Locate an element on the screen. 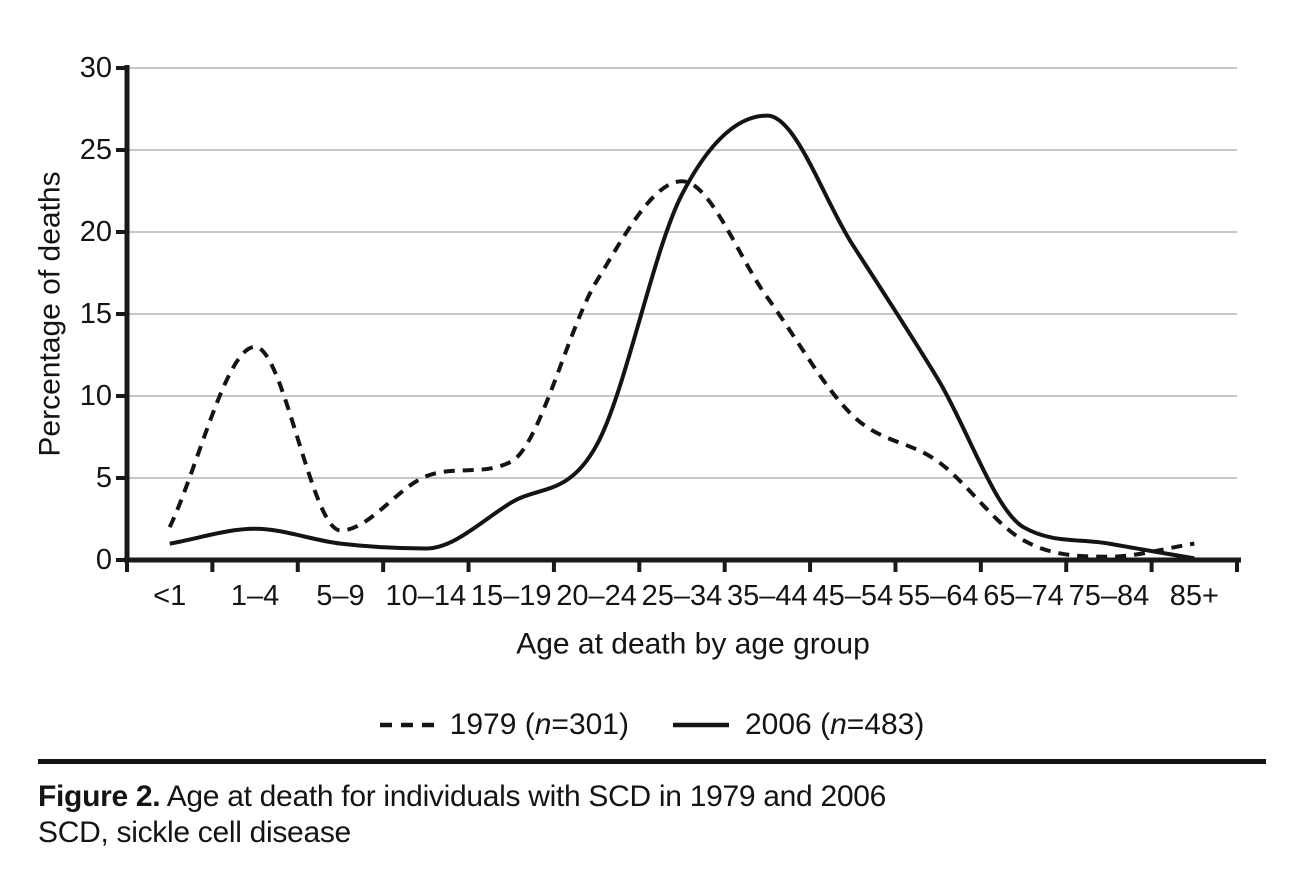 Image resolution: width=1302 pixels, height=870 pixels. x-tick-label-12: 85+ is located at coordinates (1194, 596).